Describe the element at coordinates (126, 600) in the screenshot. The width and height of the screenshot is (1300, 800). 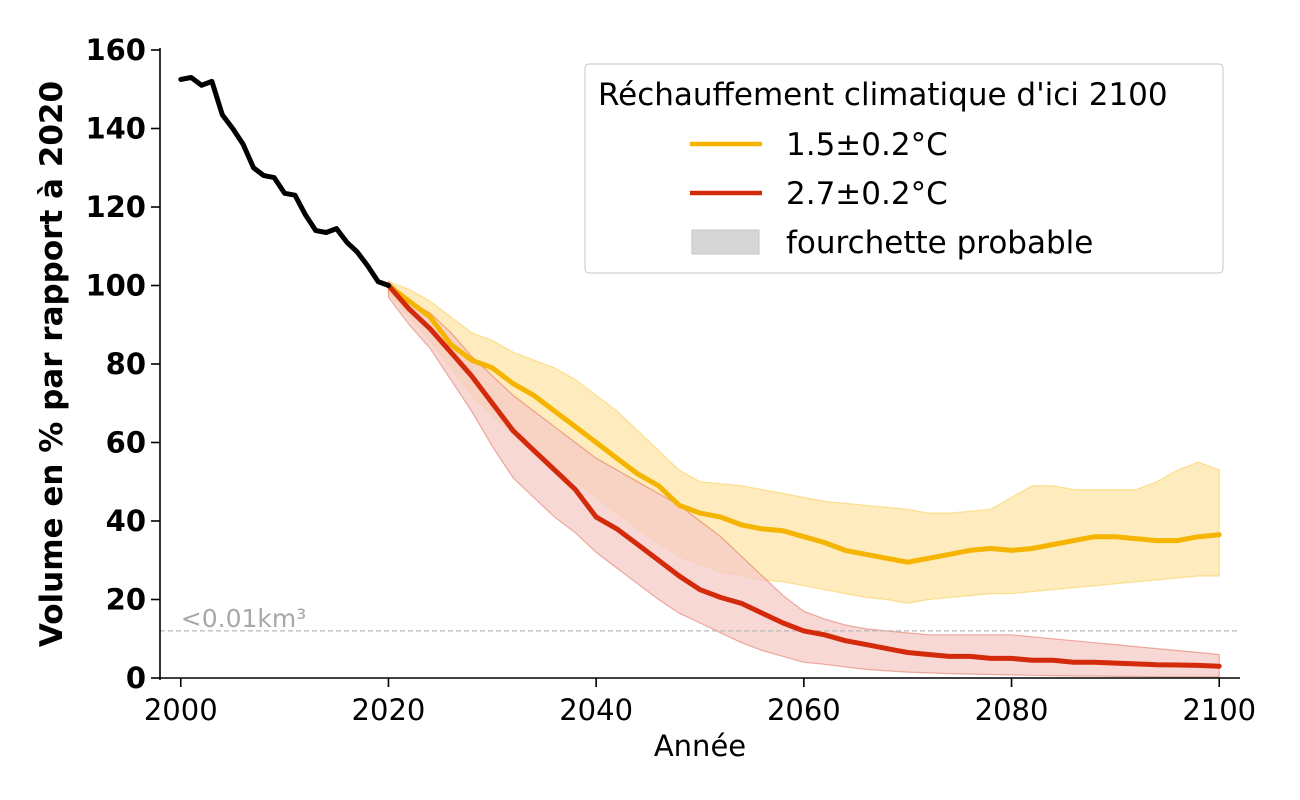
I see `y-tick-label: 20` at that location.